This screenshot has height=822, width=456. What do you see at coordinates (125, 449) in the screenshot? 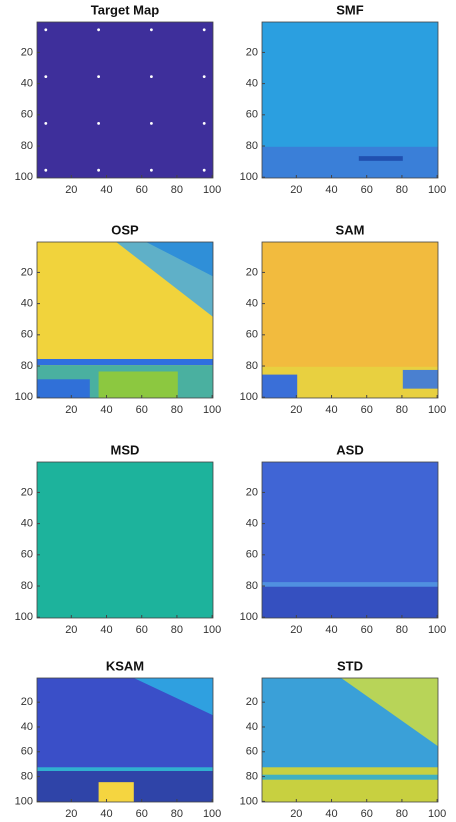
I see `panel-title: MSD` at bounding box center [125, 449].